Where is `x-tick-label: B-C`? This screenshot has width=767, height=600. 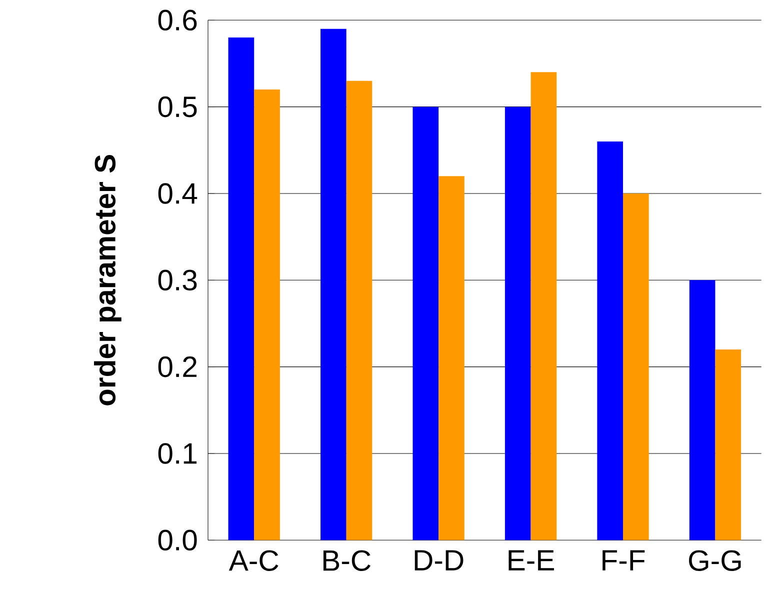
x-tick-label: B-C is located at coordinates (346, 560).